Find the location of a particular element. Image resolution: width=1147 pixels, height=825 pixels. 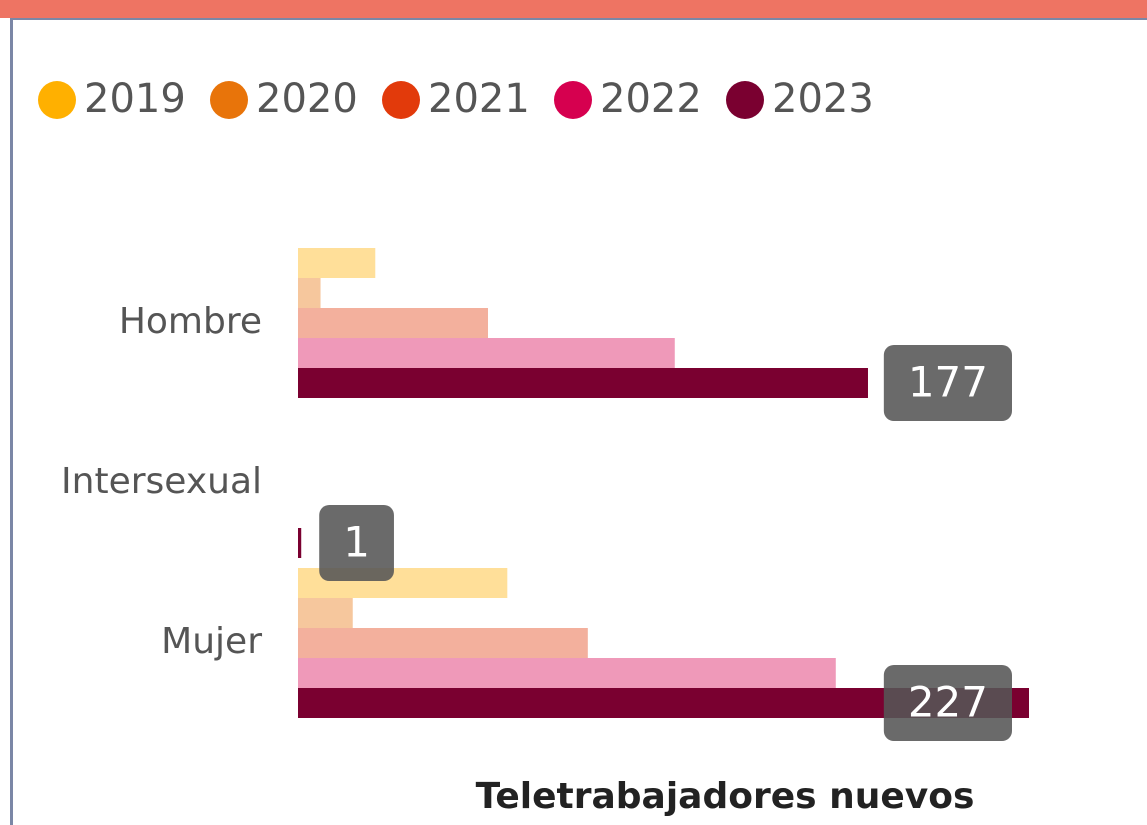

data-label: 1 is located at coordinates (356, 542).